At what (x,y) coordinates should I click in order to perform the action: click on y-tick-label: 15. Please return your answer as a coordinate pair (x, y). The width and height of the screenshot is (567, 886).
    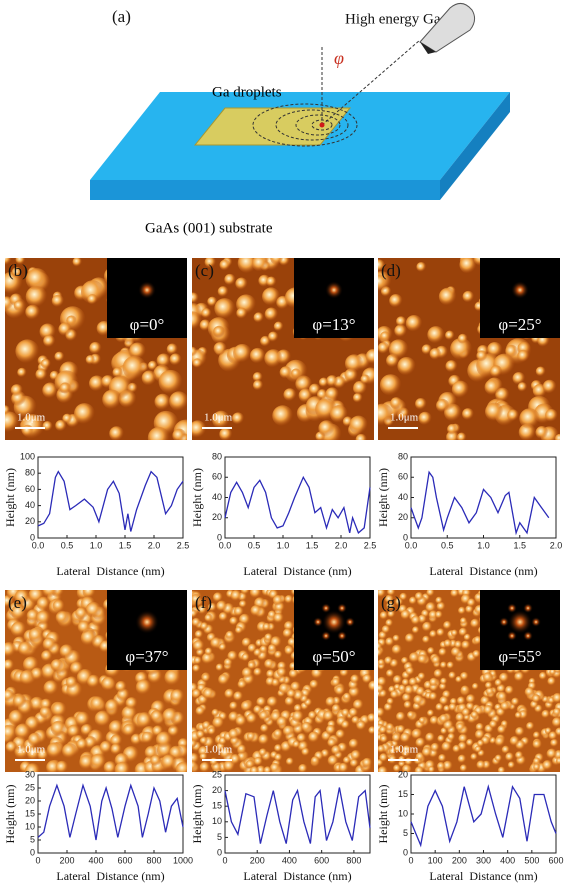
    Looking at the image, I should click on (403, 794).